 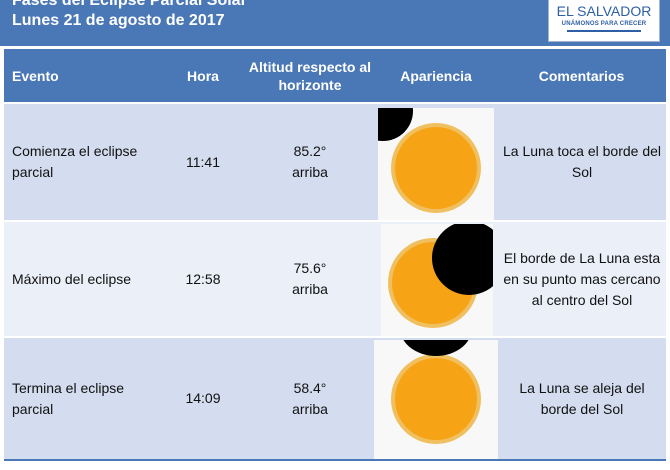 I want to click on time-cell: 11:41, so click(x=203, y=161).